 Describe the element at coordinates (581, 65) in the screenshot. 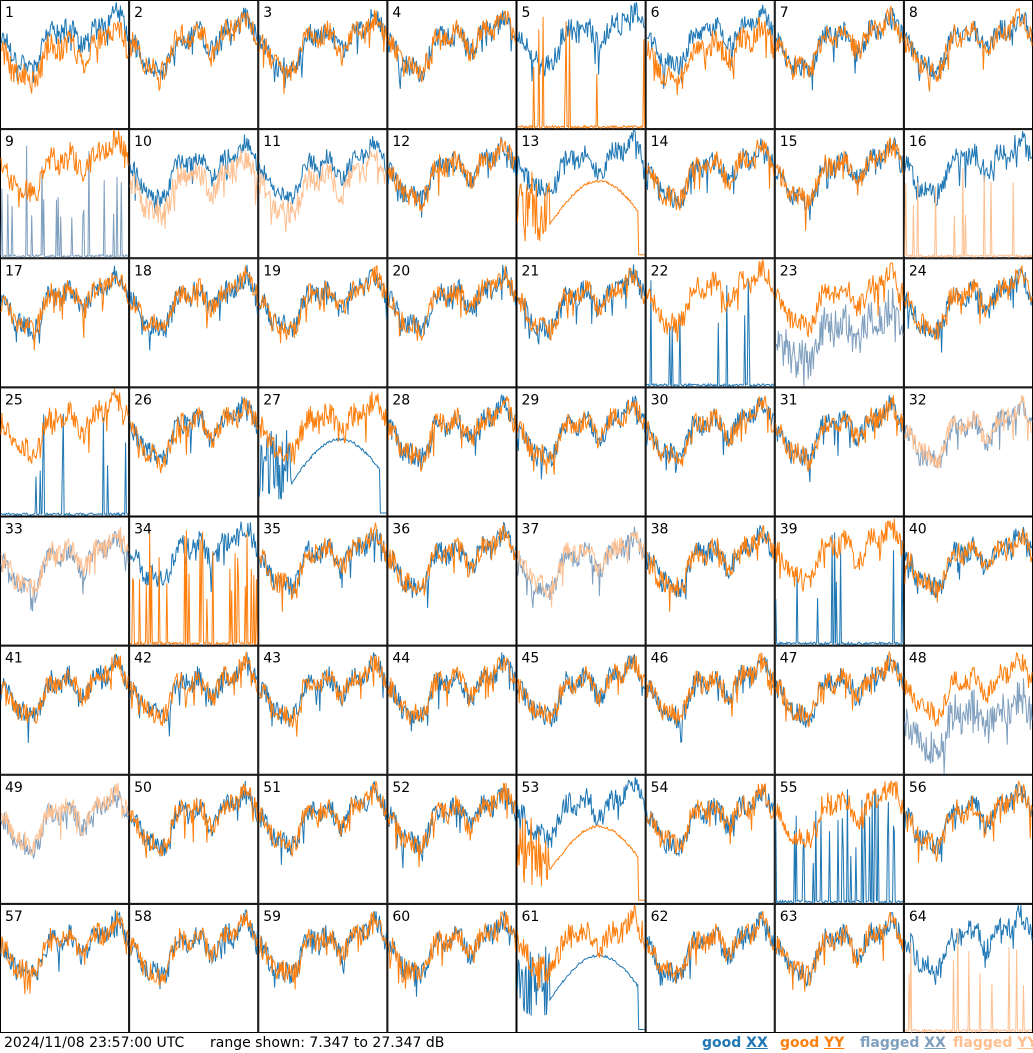

I see `panel-5: 5` at that location.